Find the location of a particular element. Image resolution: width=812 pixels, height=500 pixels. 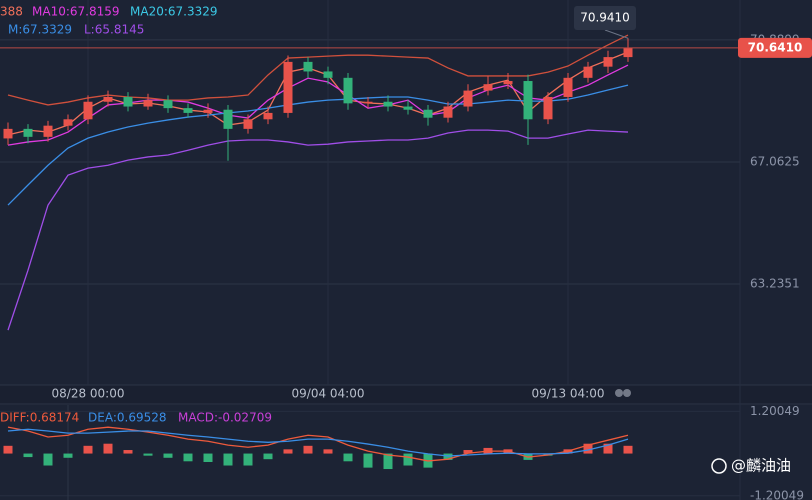

y-tick-label: 1.20049 is located at coordinates (775, 411).